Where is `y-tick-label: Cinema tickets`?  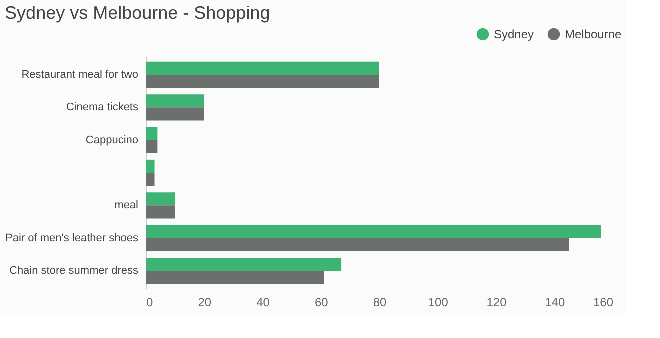
y-tick-label: Cinema tickets is located at coordinates (102, 108).